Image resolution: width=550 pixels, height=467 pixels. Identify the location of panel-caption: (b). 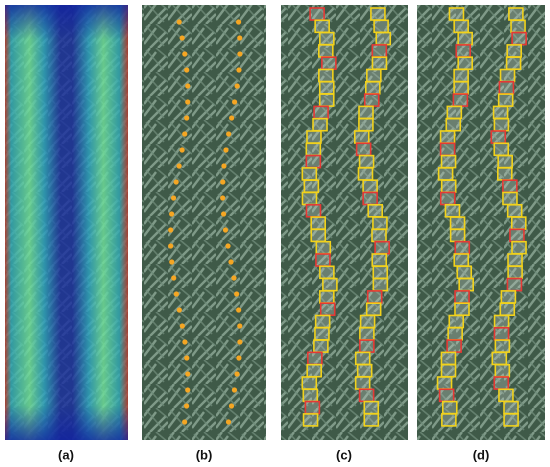
(204, 454).